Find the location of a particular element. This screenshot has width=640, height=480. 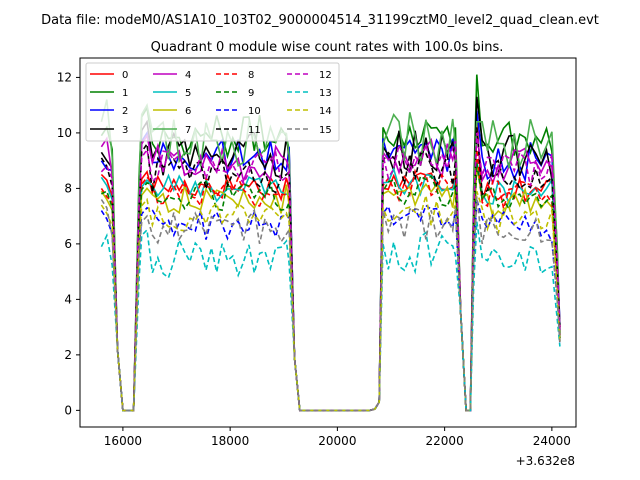

legend-label-15: 15 is located at coordinates (325, 130).